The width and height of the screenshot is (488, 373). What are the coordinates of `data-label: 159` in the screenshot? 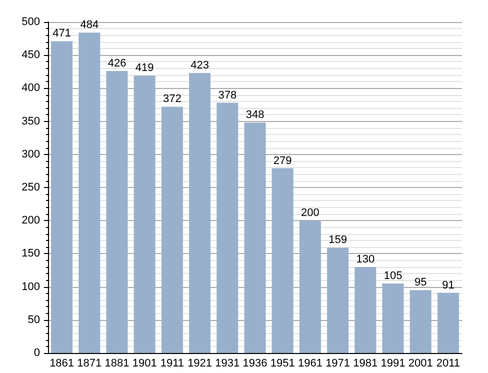 It's located at (337, 240).